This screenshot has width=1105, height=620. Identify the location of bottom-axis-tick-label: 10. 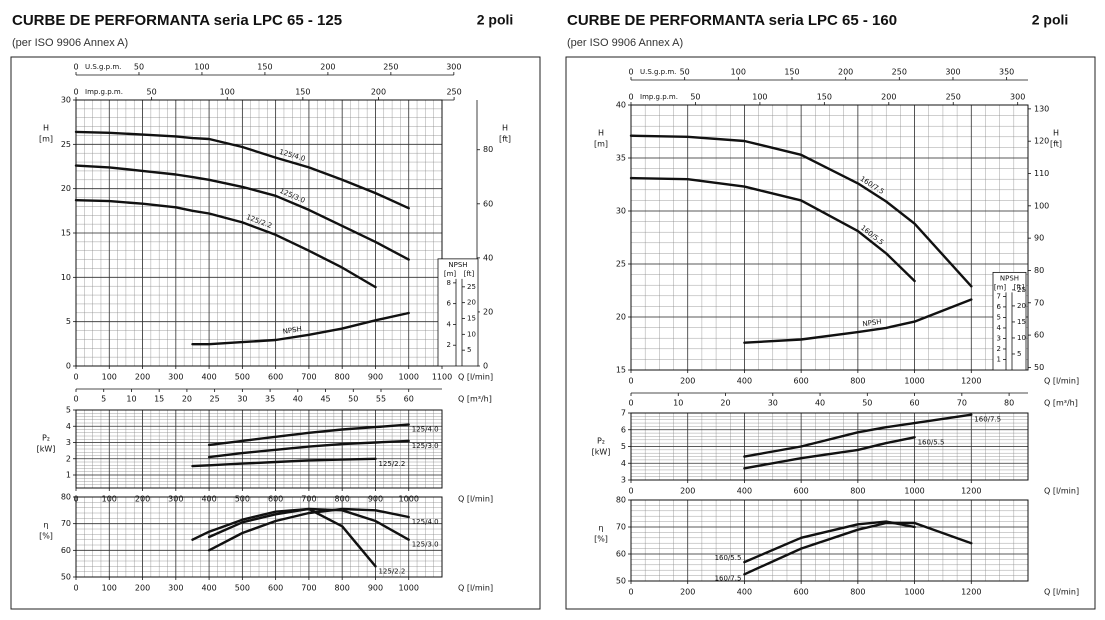
(131, 399).